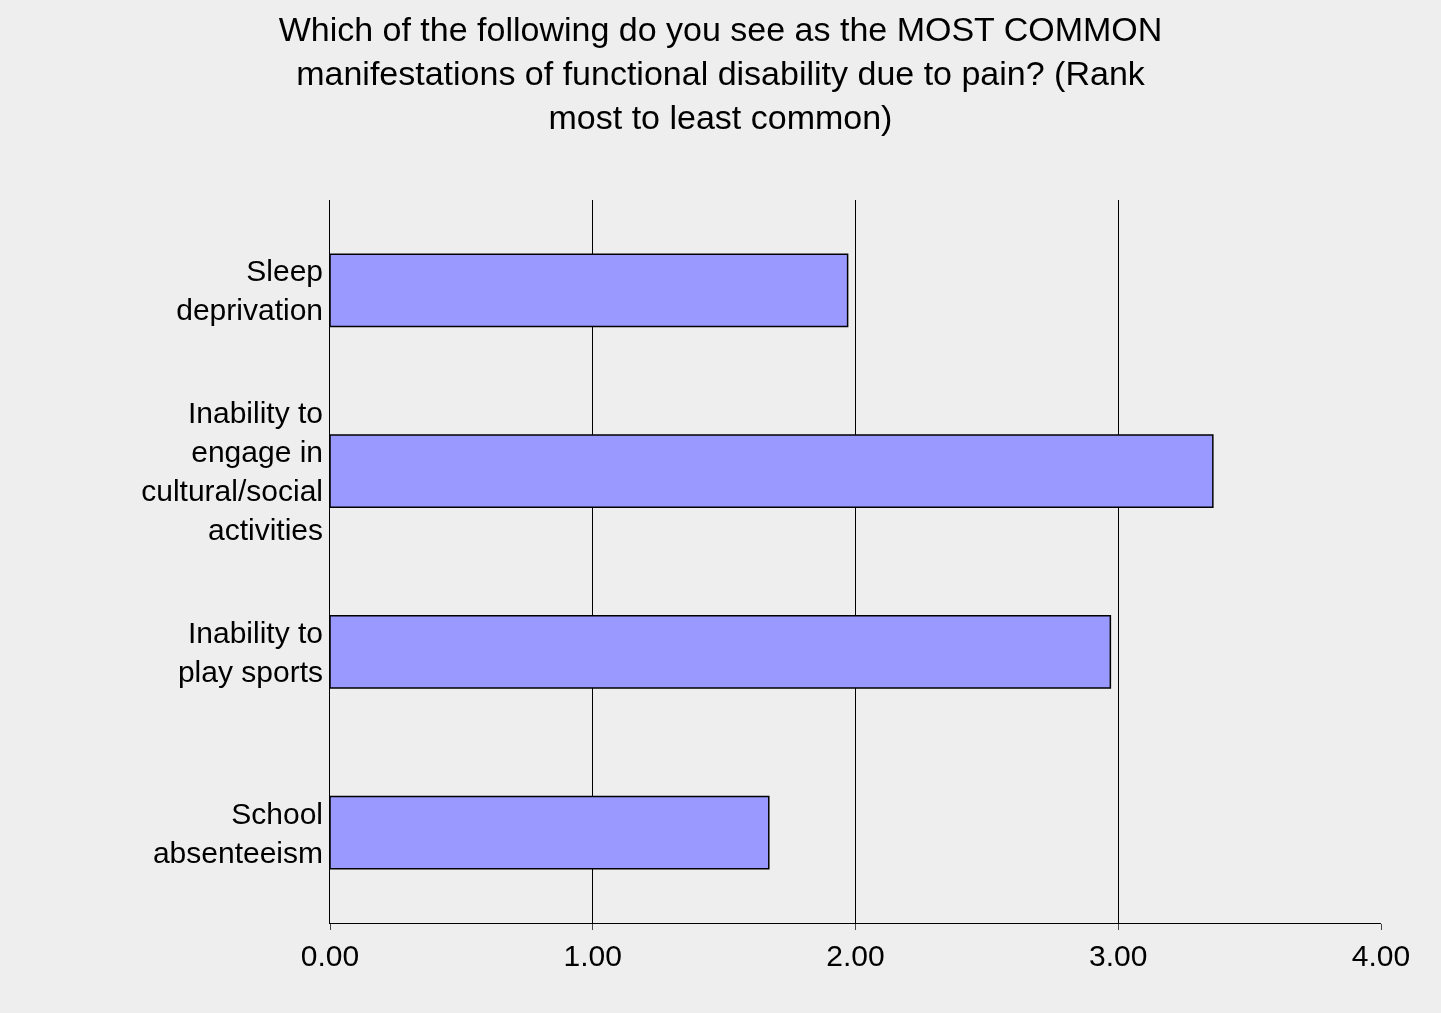 The image size is (1441, 1013). What do you see at coordinates (720, 72) in the screenshot?
I see `chart-title: Which of the following do you see as the MOST COMMON manifestations of functional disability due to pain? (Rank most to least common)` at bounding box center [720, 72].